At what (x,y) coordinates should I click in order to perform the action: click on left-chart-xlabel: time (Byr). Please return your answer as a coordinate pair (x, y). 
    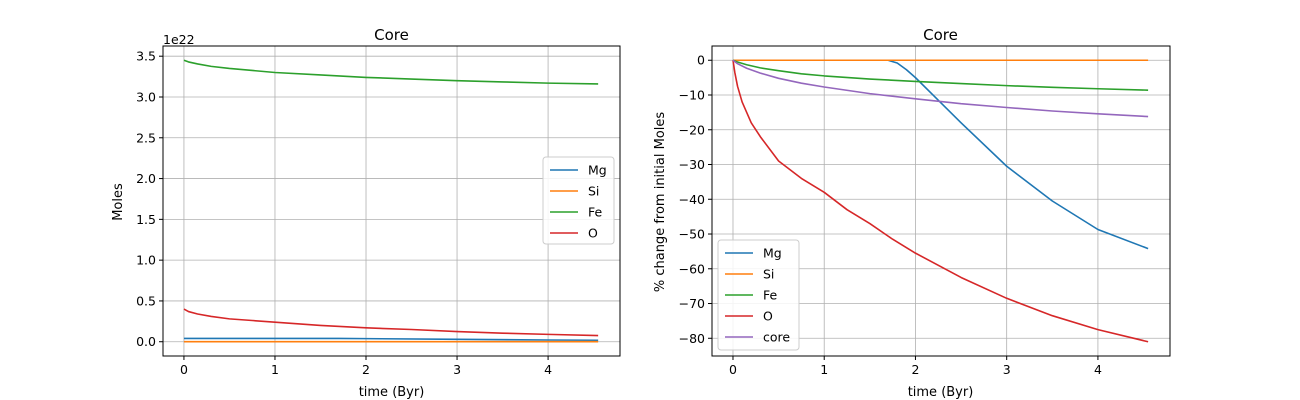
    Looking at the image, I should click on (392, 392).